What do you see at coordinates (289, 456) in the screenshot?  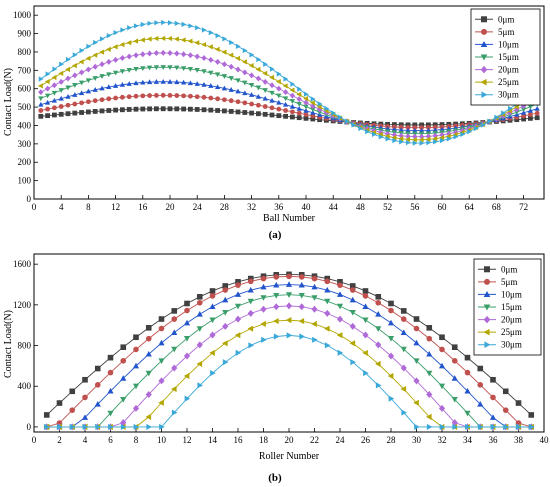 I see `x-axis-label-b: Roller Number` at bounding box center [289, 456].